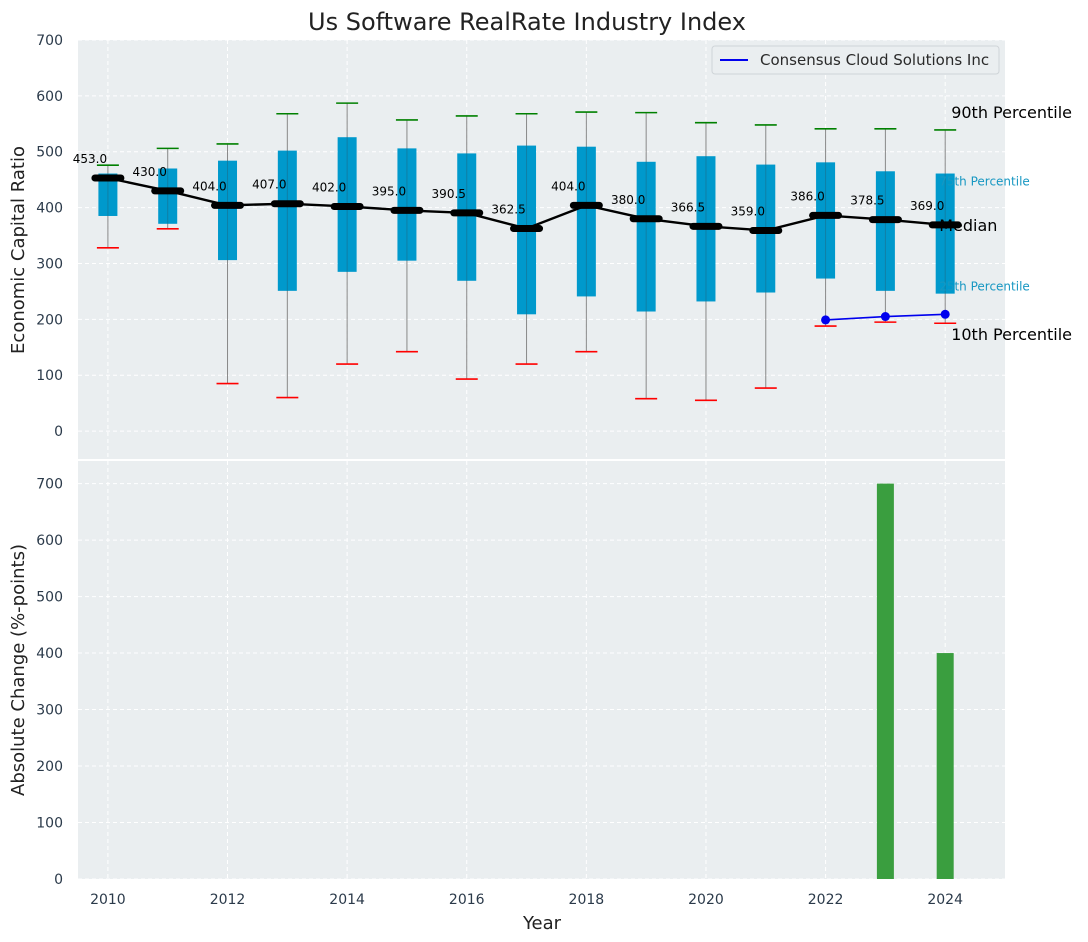 The image size is (1088, 942). What do you see at coordinates (389, 191) in the screenshot?
I see `median-value-label: 395.0` at bounding box center [389, 191].